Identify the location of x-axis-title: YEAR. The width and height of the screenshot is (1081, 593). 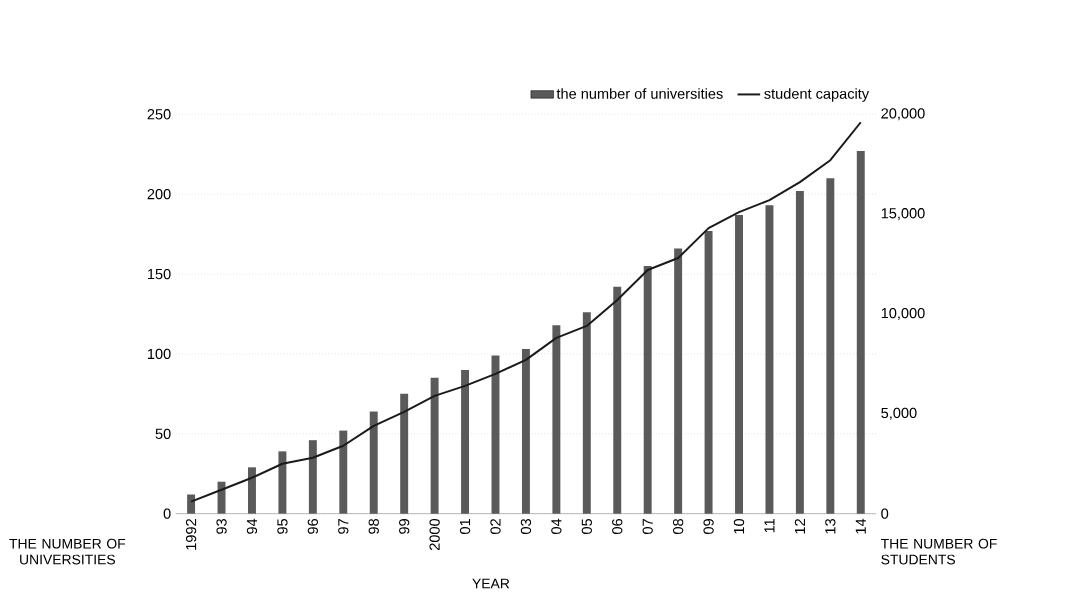
(491, 583).